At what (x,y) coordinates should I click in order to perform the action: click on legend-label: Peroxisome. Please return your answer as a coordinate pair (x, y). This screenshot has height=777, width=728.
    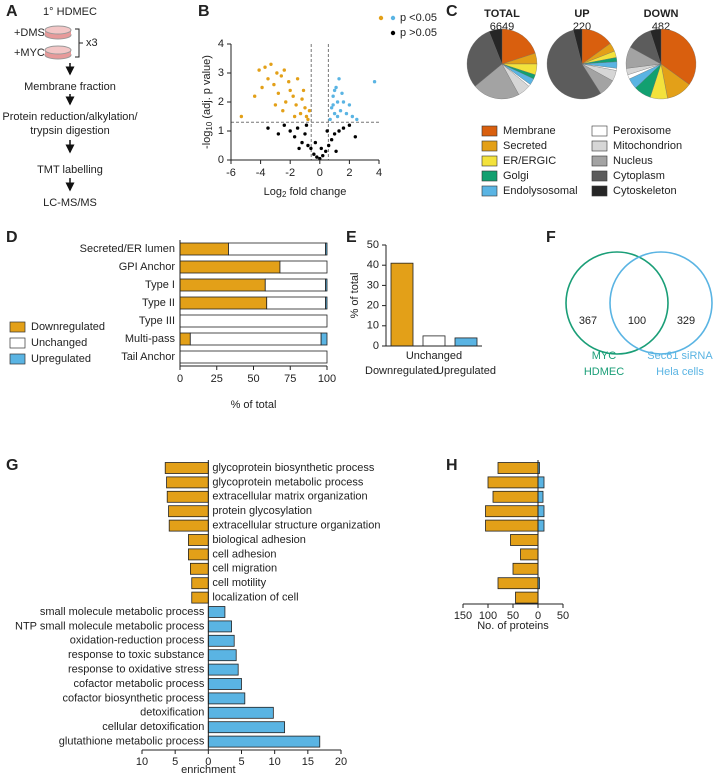
    Looking at the image, I should click on (642, 131).